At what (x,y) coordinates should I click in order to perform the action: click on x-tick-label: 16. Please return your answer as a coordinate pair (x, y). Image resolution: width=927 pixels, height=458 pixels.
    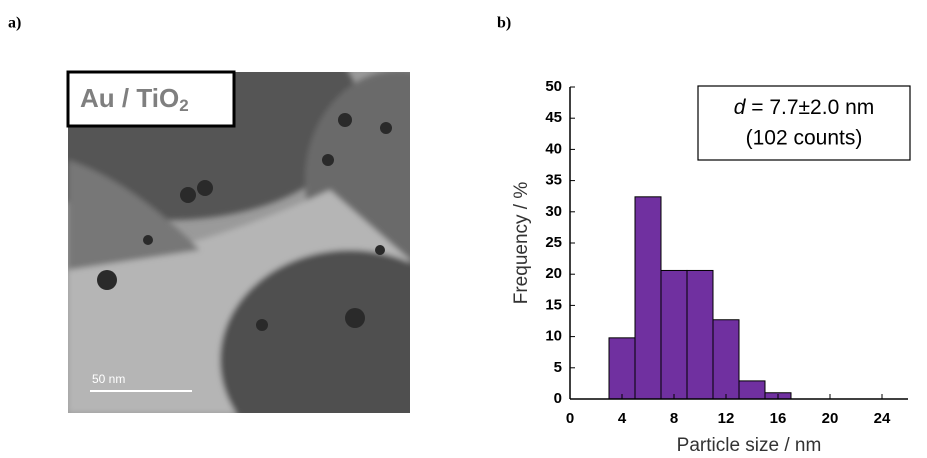
    Looking at the image, I should click on (778, 418).